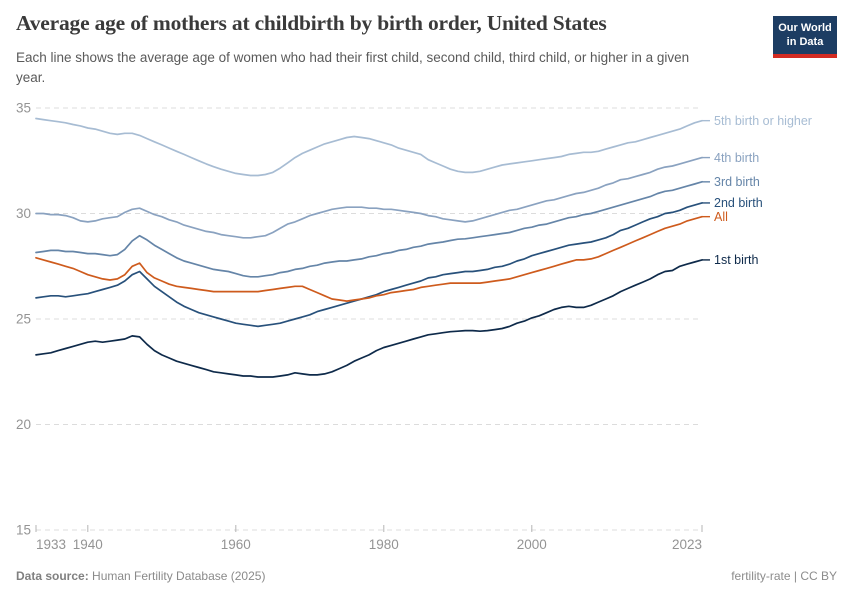  Describe the element at coordinates (736, 260) in the screenshot. I see `series-label-1st-birth: 1st birth` at that location.